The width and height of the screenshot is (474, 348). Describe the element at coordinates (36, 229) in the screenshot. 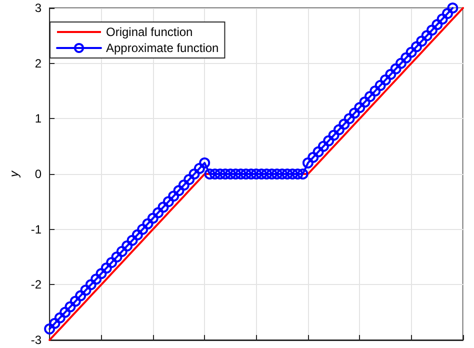

I see `y-tick-label: -1` at that location.